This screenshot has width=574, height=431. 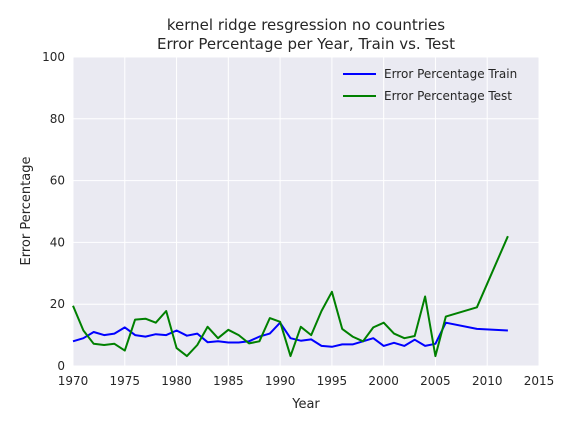 What do you see at coordinates (26, 211) in the screenshot?
I see `y-axis-label: Error Percentage` at bounding box center [26, 211].